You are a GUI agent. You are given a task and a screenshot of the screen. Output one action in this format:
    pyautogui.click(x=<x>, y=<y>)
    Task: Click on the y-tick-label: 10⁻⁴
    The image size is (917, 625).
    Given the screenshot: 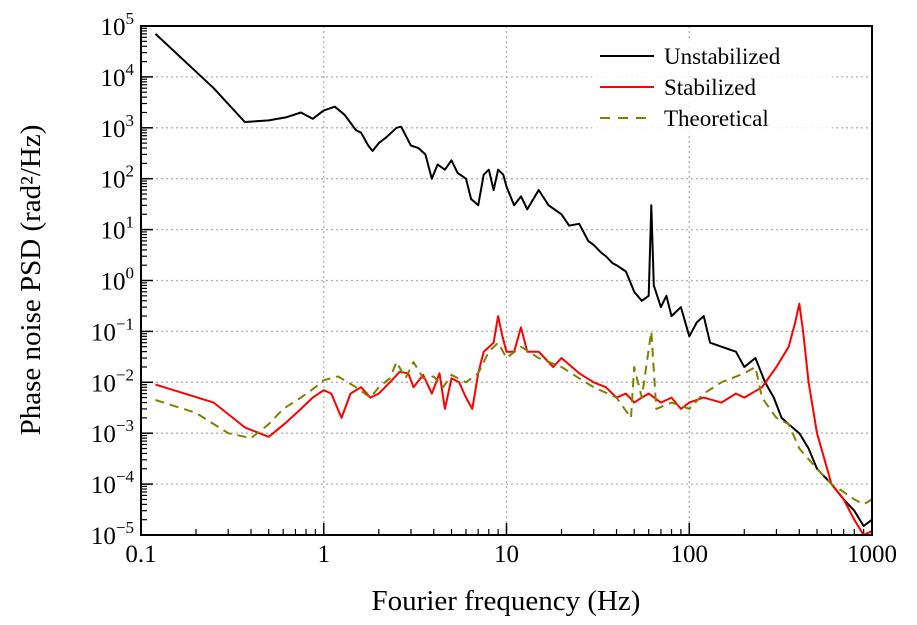 What is the action you would take?
    pyautogui.click(x=113, y=483)
    